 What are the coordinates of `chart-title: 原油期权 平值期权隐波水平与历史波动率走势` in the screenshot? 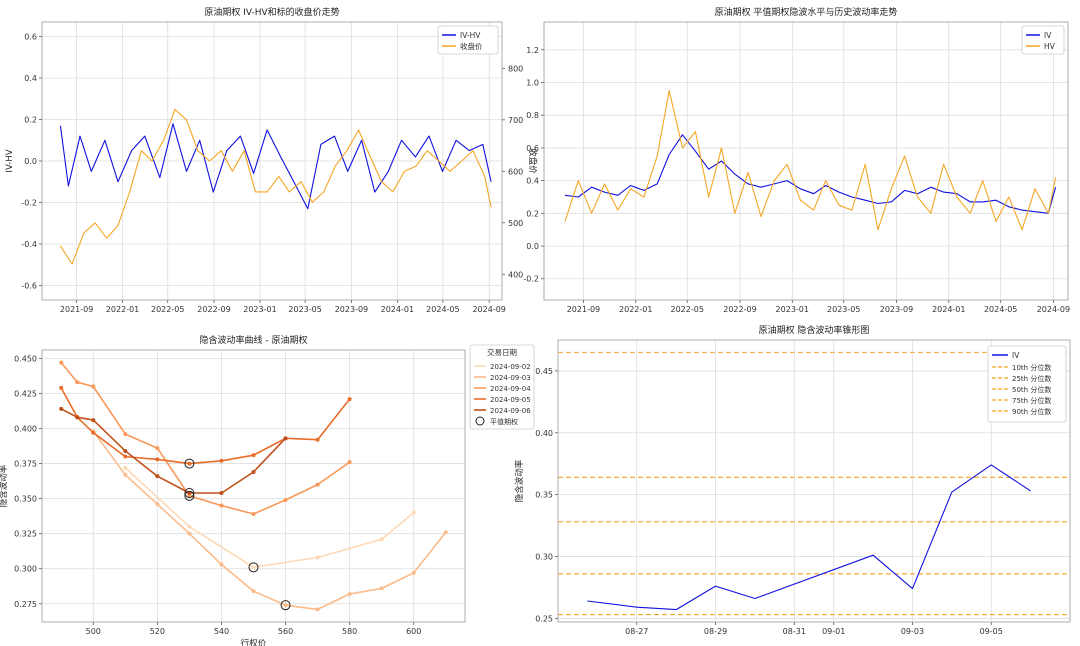 It's located at (806, 12).